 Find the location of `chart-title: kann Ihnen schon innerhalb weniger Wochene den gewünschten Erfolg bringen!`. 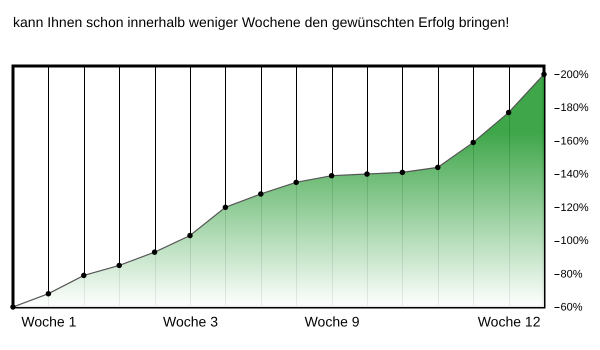

chart-title: kann Ihnen schon innerhalb weniger Wochene den gewünschten Erfolg bringen! is located at coordinates (261, 22).